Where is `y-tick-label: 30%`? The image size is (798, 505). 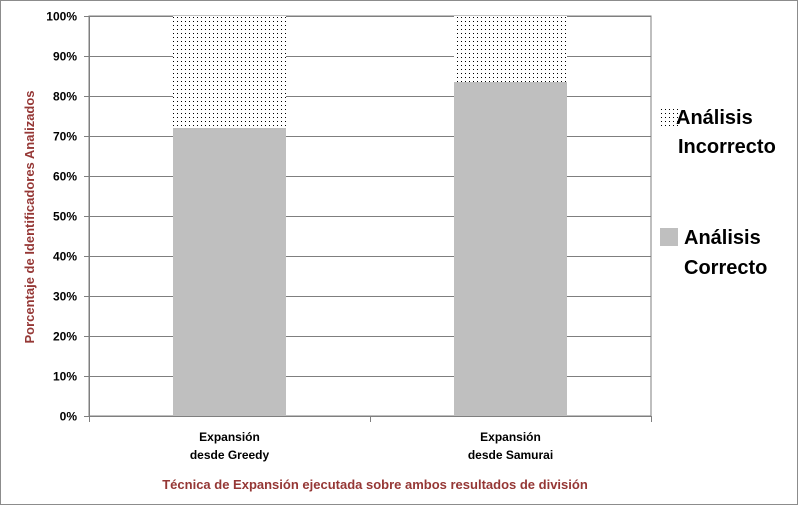
y-tick-label: 30% is located at coordinates (65, 297).